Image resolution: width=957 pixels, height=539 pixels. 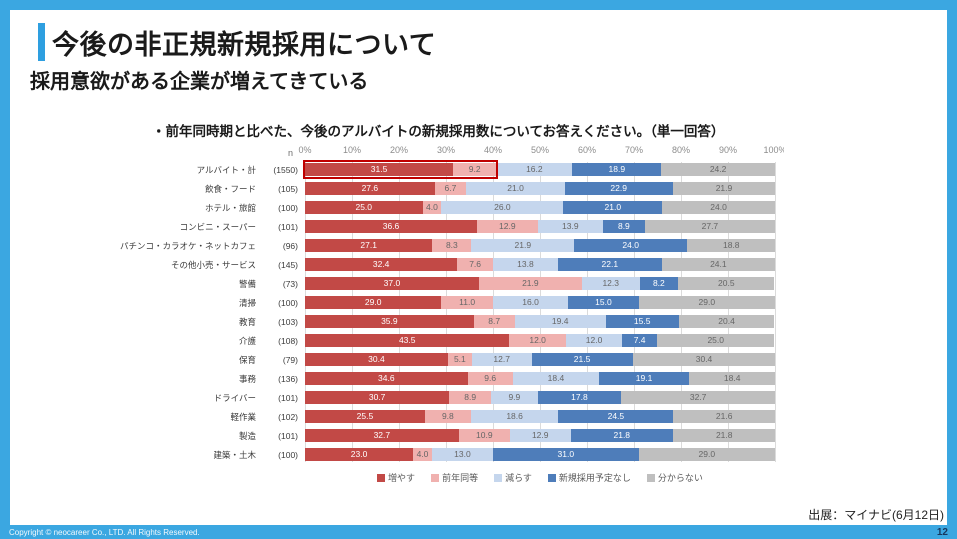 I want to click on bar-segment: 25.5, so click(x=365, y=416).